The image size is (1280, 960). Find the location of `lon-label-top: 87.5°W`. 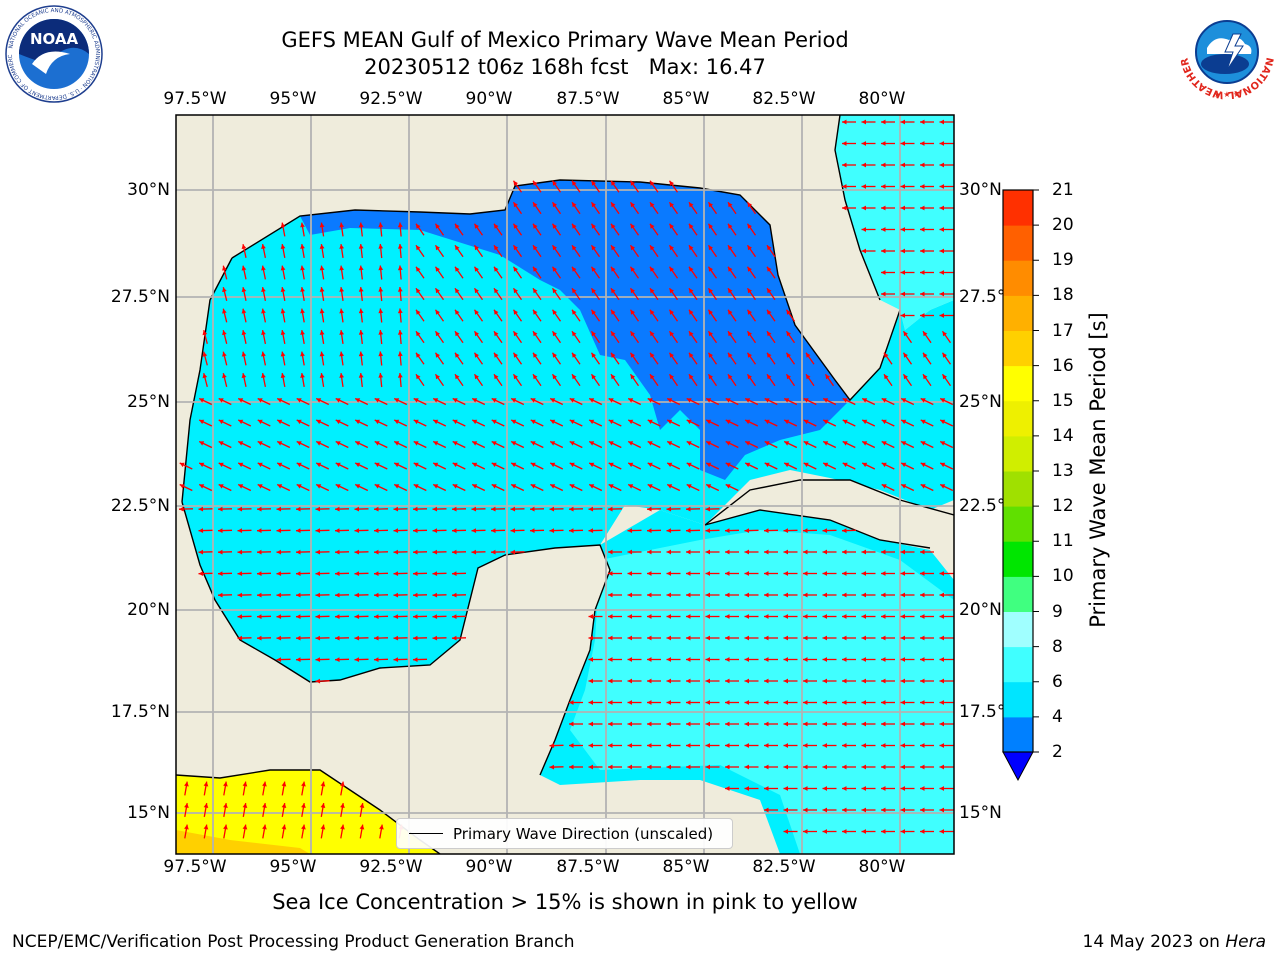

lon-label-top: 87.5°W is located at coordinates (588, 99).